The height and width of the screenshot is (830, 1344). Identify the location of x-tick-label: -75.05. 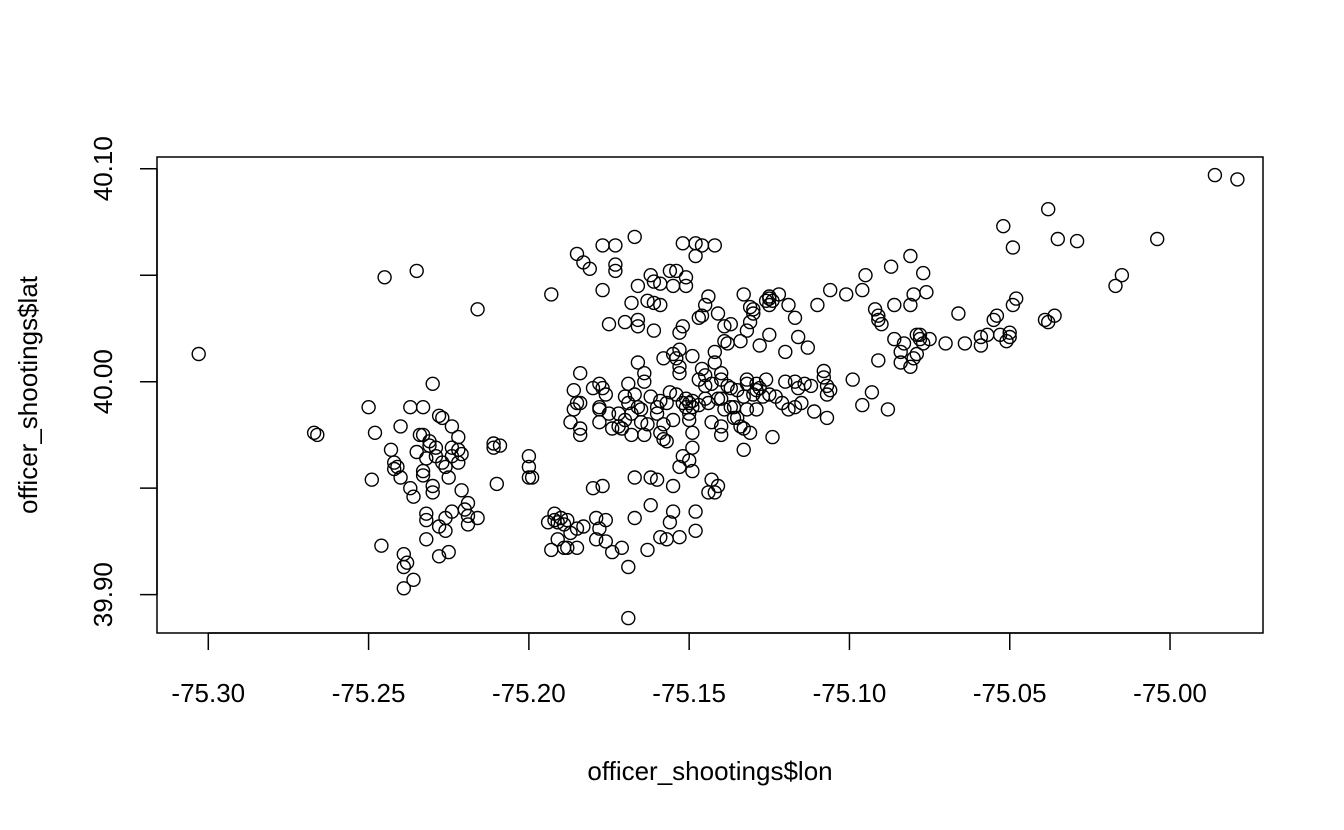
(1010, 693).